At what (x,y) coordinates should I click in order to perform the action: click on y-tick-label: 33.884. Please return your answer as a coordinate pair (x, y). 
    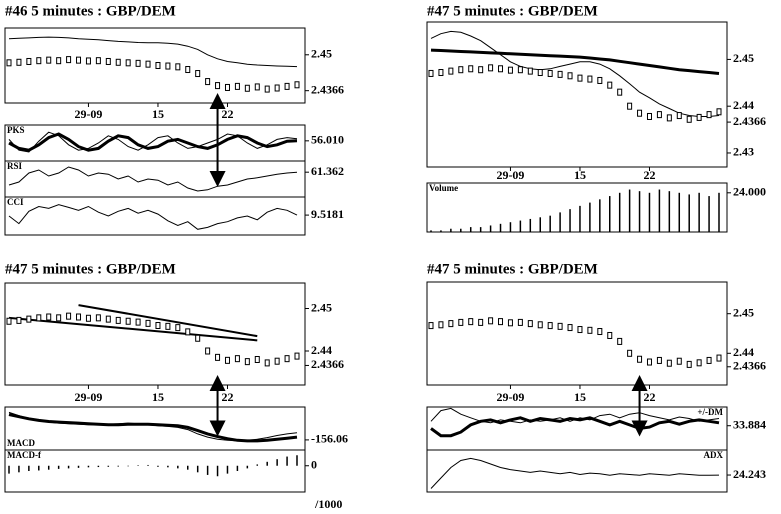
    Looking at the image, I should click on (749, 424).